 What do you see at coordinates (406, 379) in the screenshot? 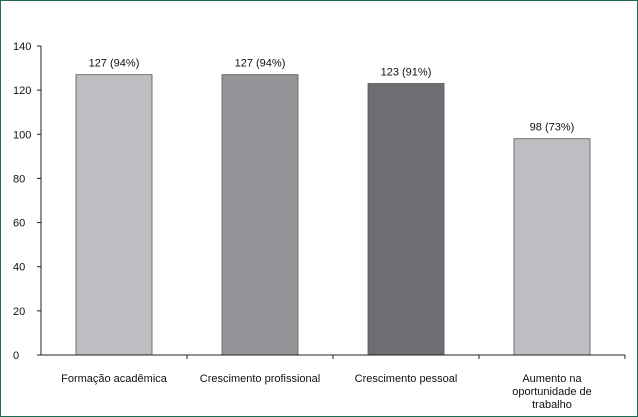
I see `x-tick-label-3: Crescimento pessoal` at bounding box center [406, 379].